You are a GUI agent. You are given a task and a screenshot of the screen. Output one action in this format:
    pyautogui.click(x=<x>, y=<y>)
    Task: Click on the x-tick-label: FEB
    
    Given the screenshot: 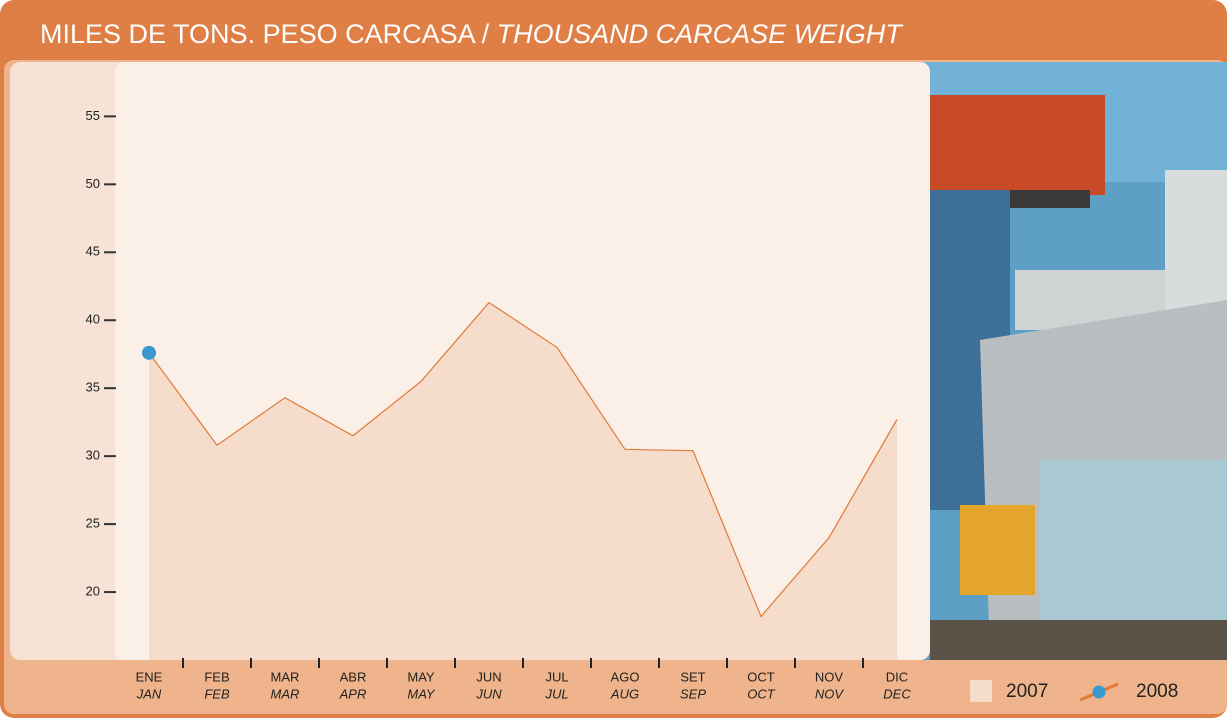 What is the action you would take?
    pyautogui.click(x=216, y=676)
    